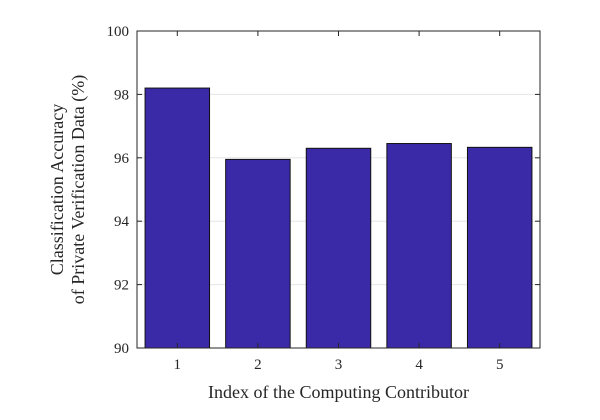 The image size is (600, 420). What do you see at coordinates (121, 349) in the screenshot?
I see `y-tick-label: 90` at bounding box center [121, 349].